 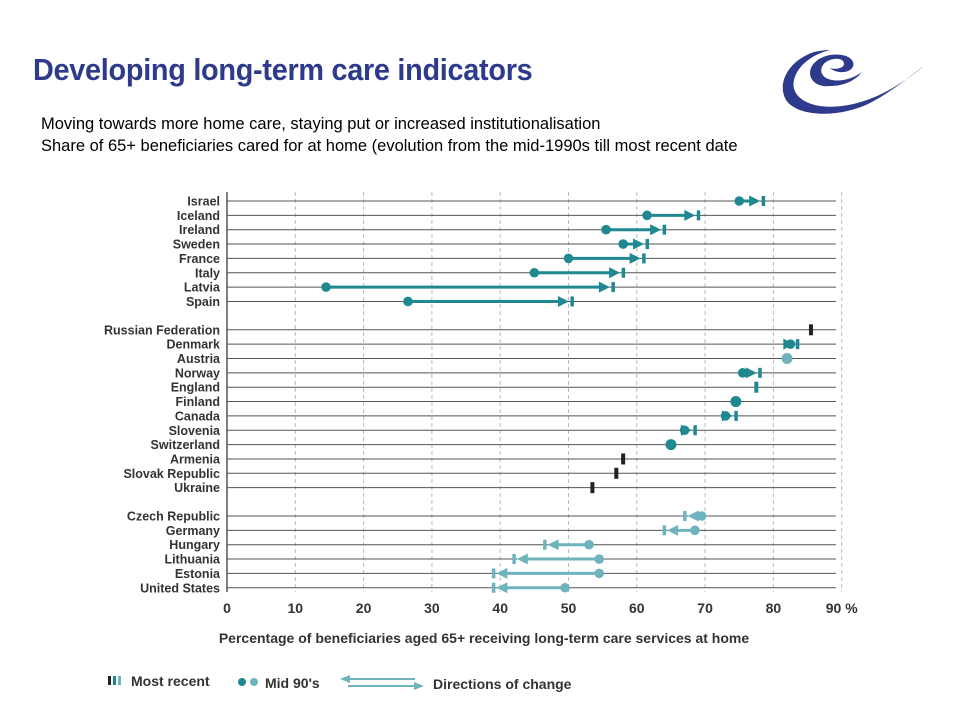 I want to click on row-label: Slovenia, so click(x=195, y=431).